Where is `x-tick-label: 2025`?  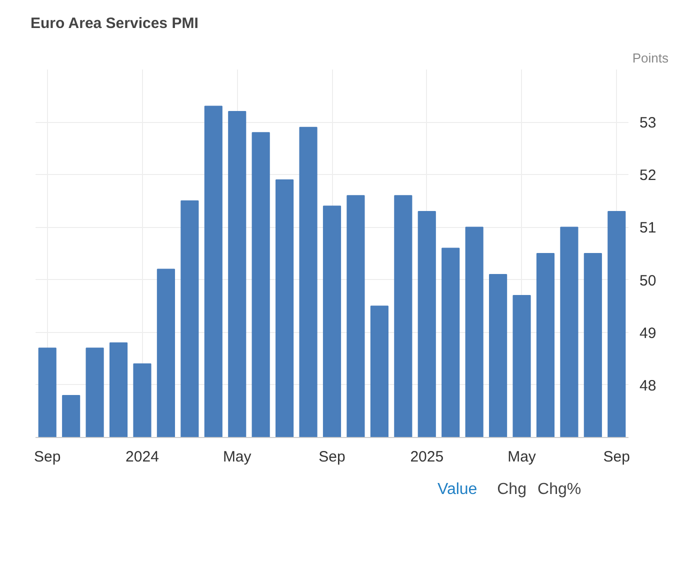 x-tick-label: 2025 is located at coordinates (427, 457).